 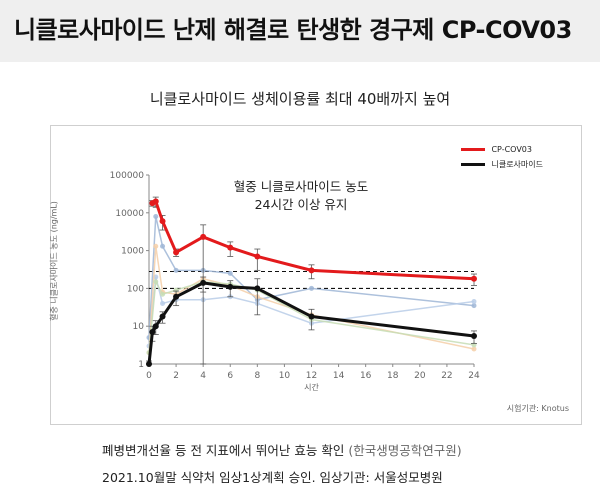 I want to click on legend-item-cp-cov03: CP-COV03, so click(x=502, y=149).